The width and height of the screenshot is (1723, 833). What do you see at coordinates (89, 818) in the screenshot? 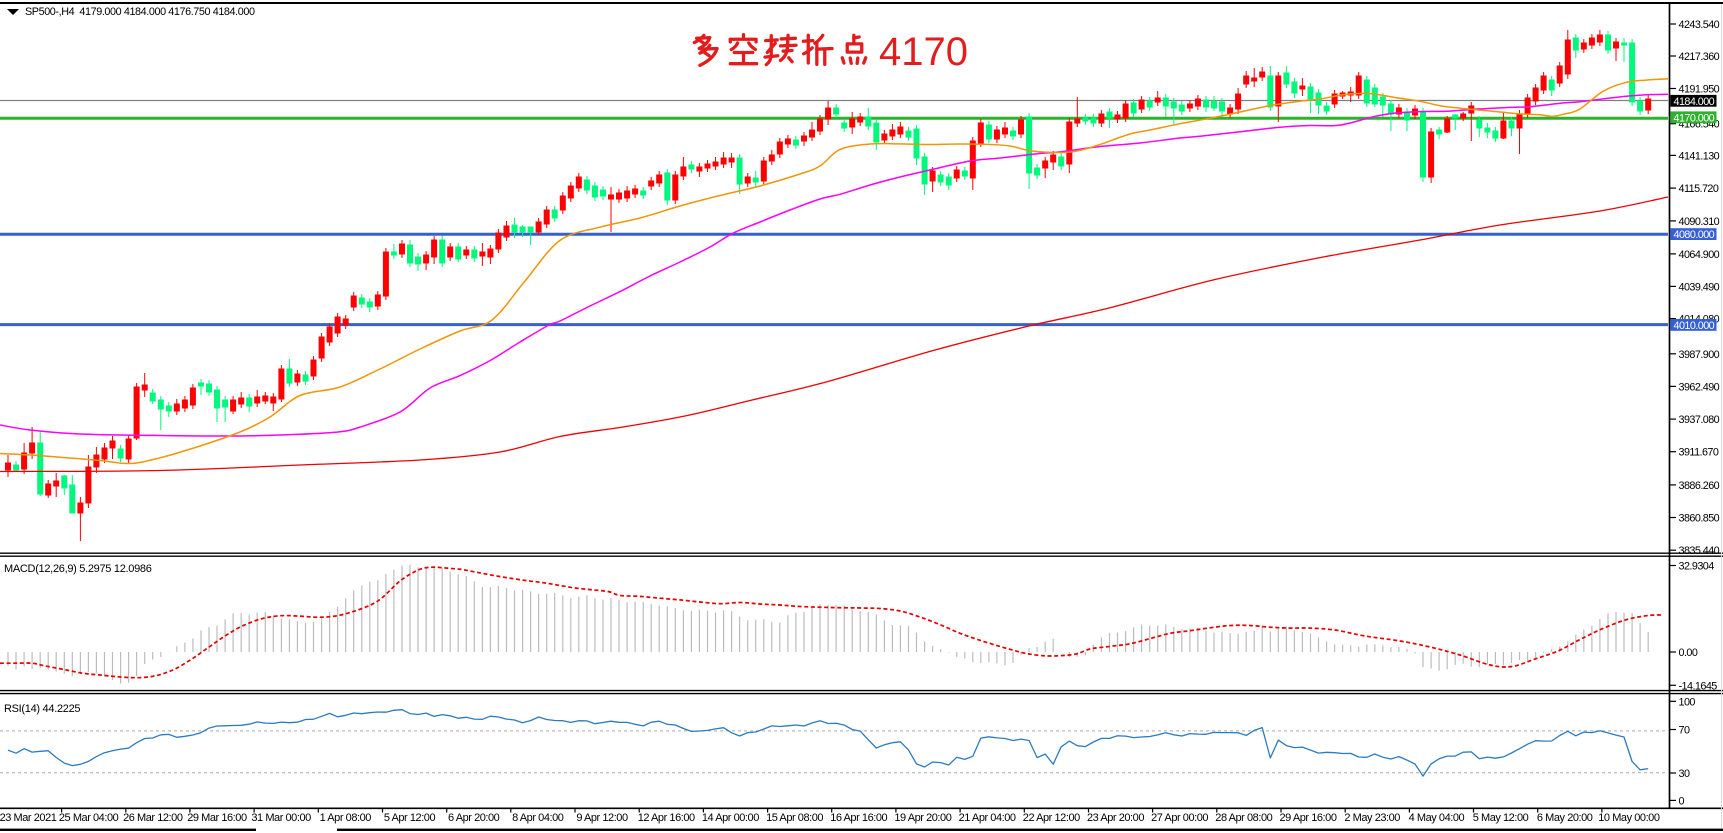
I see `svg-text: 25 Mar 04:00` at bounding box center [89, 818].